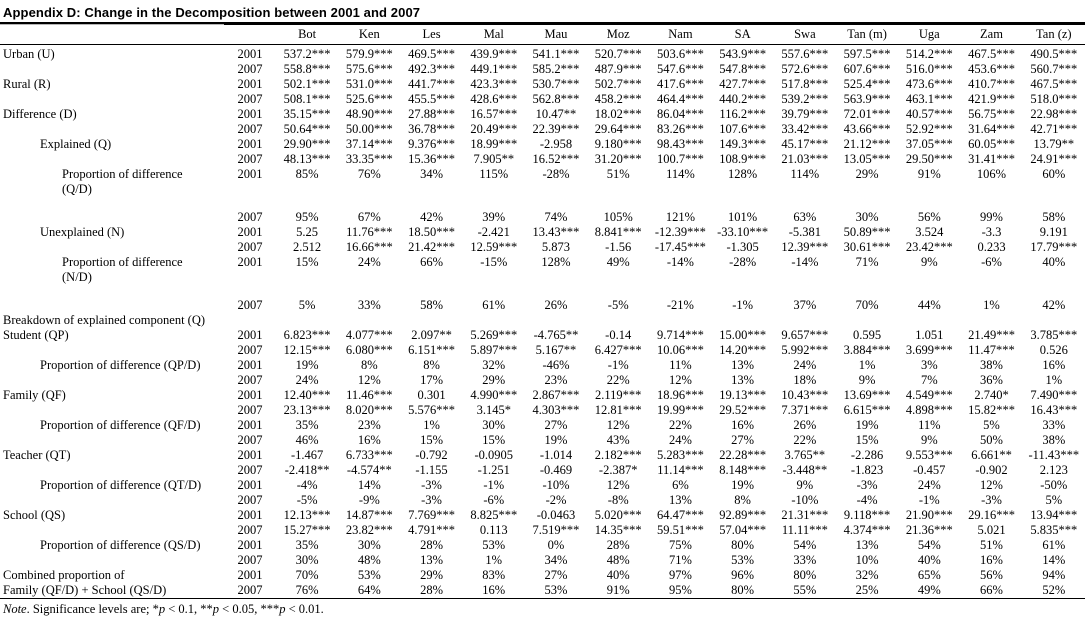  Describe the element at coordinates (34, 515) in the screenshot. I see `row-label: School (QS)` at that location.